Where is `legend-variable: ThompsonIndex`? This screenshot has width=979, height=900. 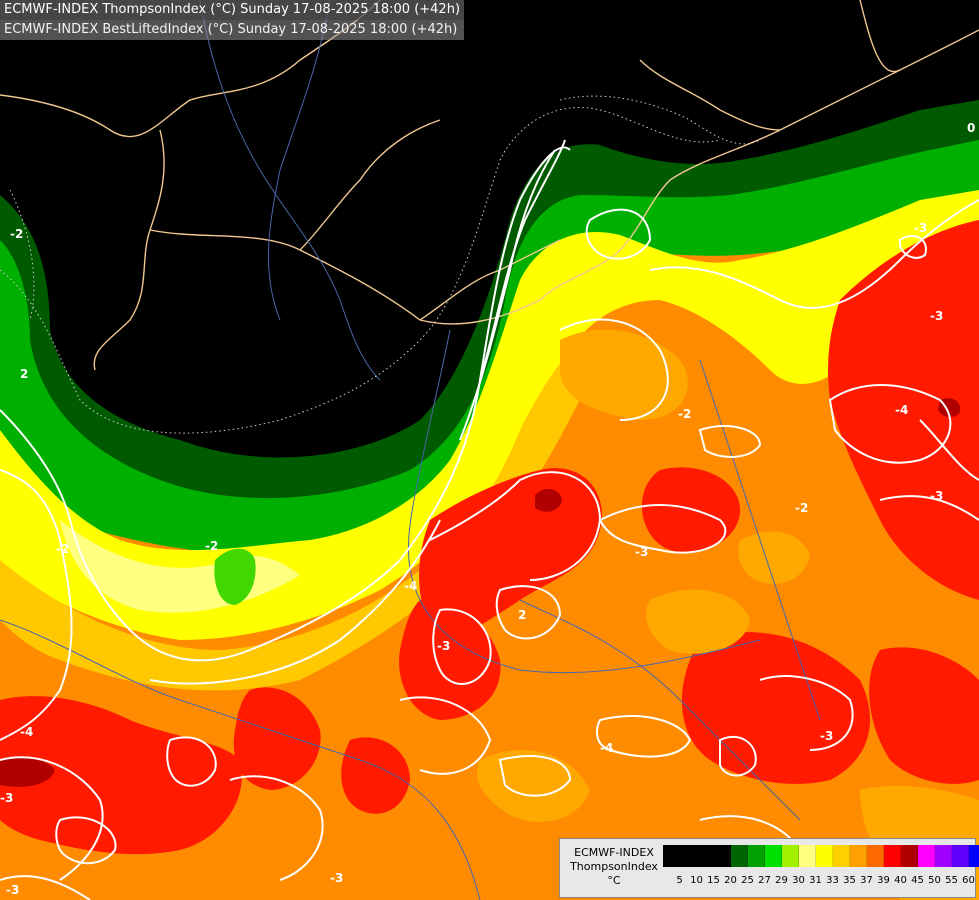
legend-variable: ThompsonIndex is located at coordinates (614, 866).